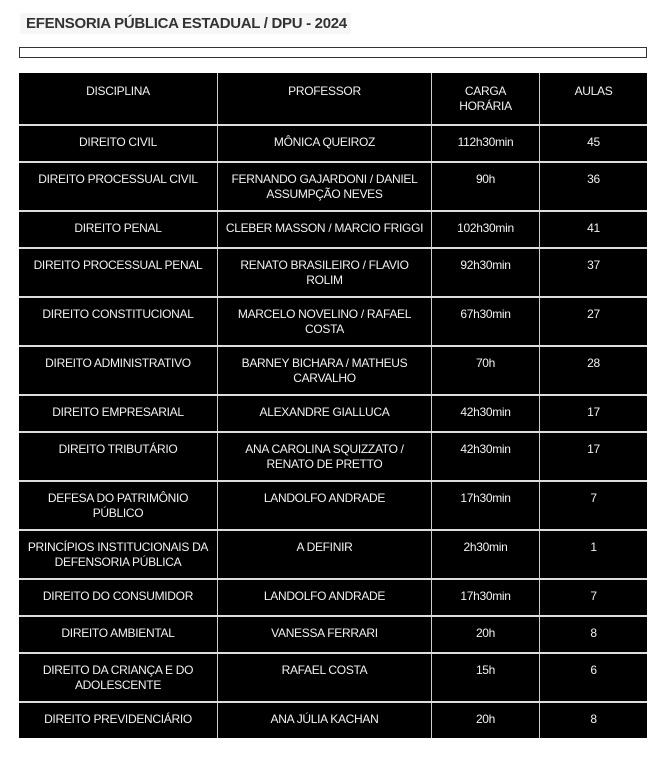 This screenshot has width=661, height=764. I want to click on professor-cell: A DEFINIR, so click(324, 554).